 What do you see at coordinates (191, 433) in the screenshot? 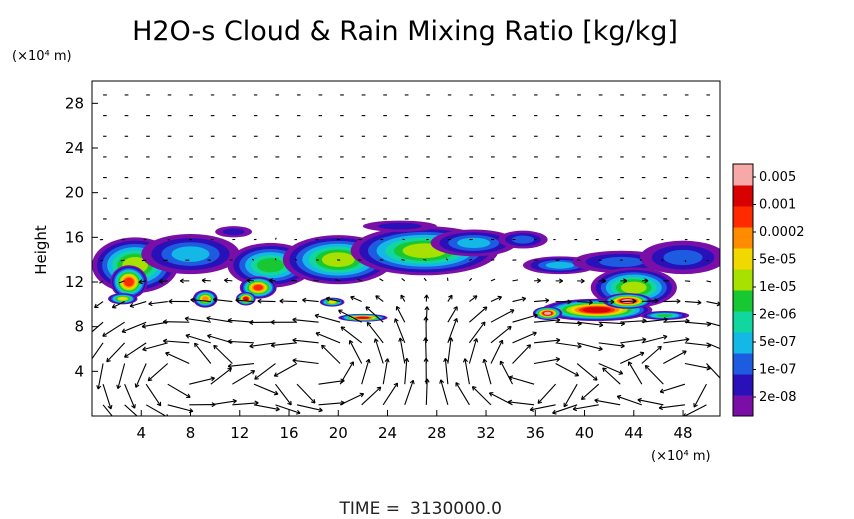
I see `x-tick-label: 8` at bounding box center [191, 433].